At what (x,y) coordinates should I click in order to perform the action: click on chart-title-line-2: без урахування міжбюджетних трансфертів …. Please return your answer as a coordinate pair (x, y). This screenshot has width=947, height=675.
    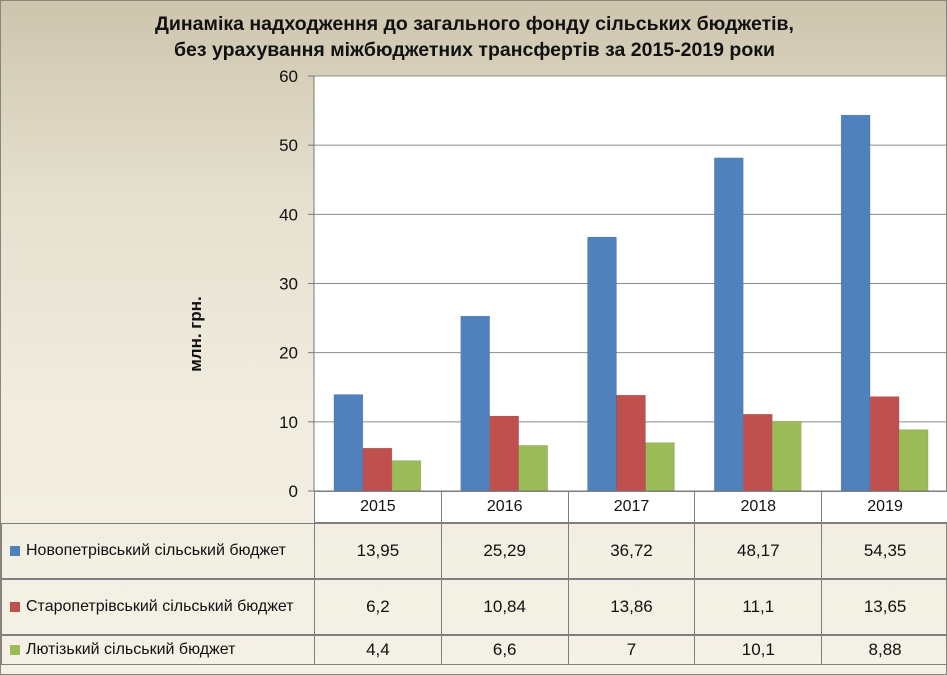
    Looking at the image, I should click on (474, 50).